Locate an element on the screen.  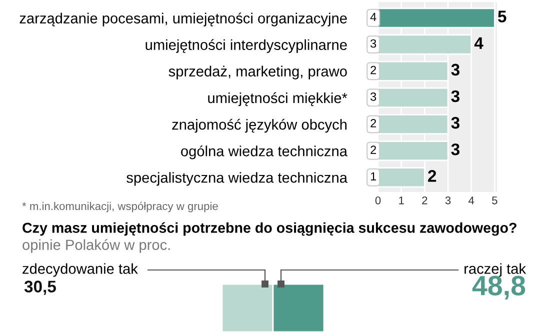
y-tick-label: zarządzanie pocesami, umiejętności organizacyjne is located at coordinates (183, 19).